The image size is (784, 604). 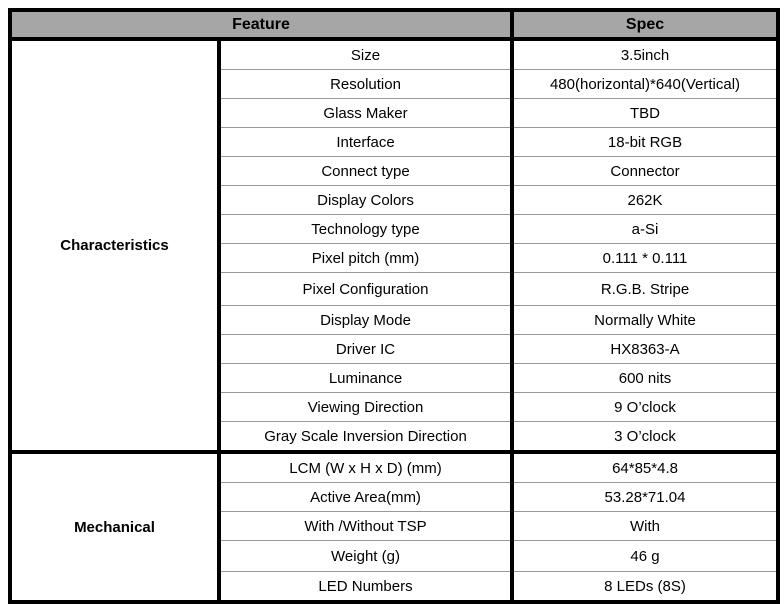 I want to click on feature-cell: Interface, so click(x=366, y=142).